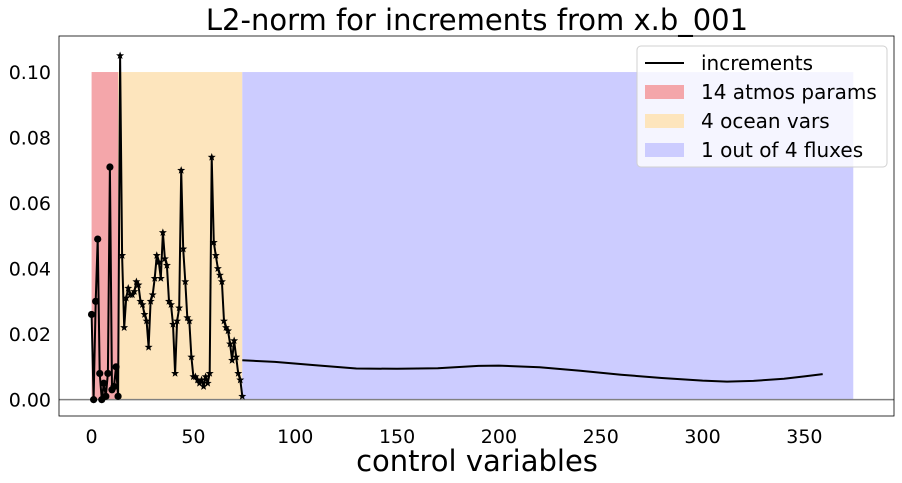 This screenshot has width=902, height=483. I want to click on y-tick-label: 0.00, so click(30, 401).